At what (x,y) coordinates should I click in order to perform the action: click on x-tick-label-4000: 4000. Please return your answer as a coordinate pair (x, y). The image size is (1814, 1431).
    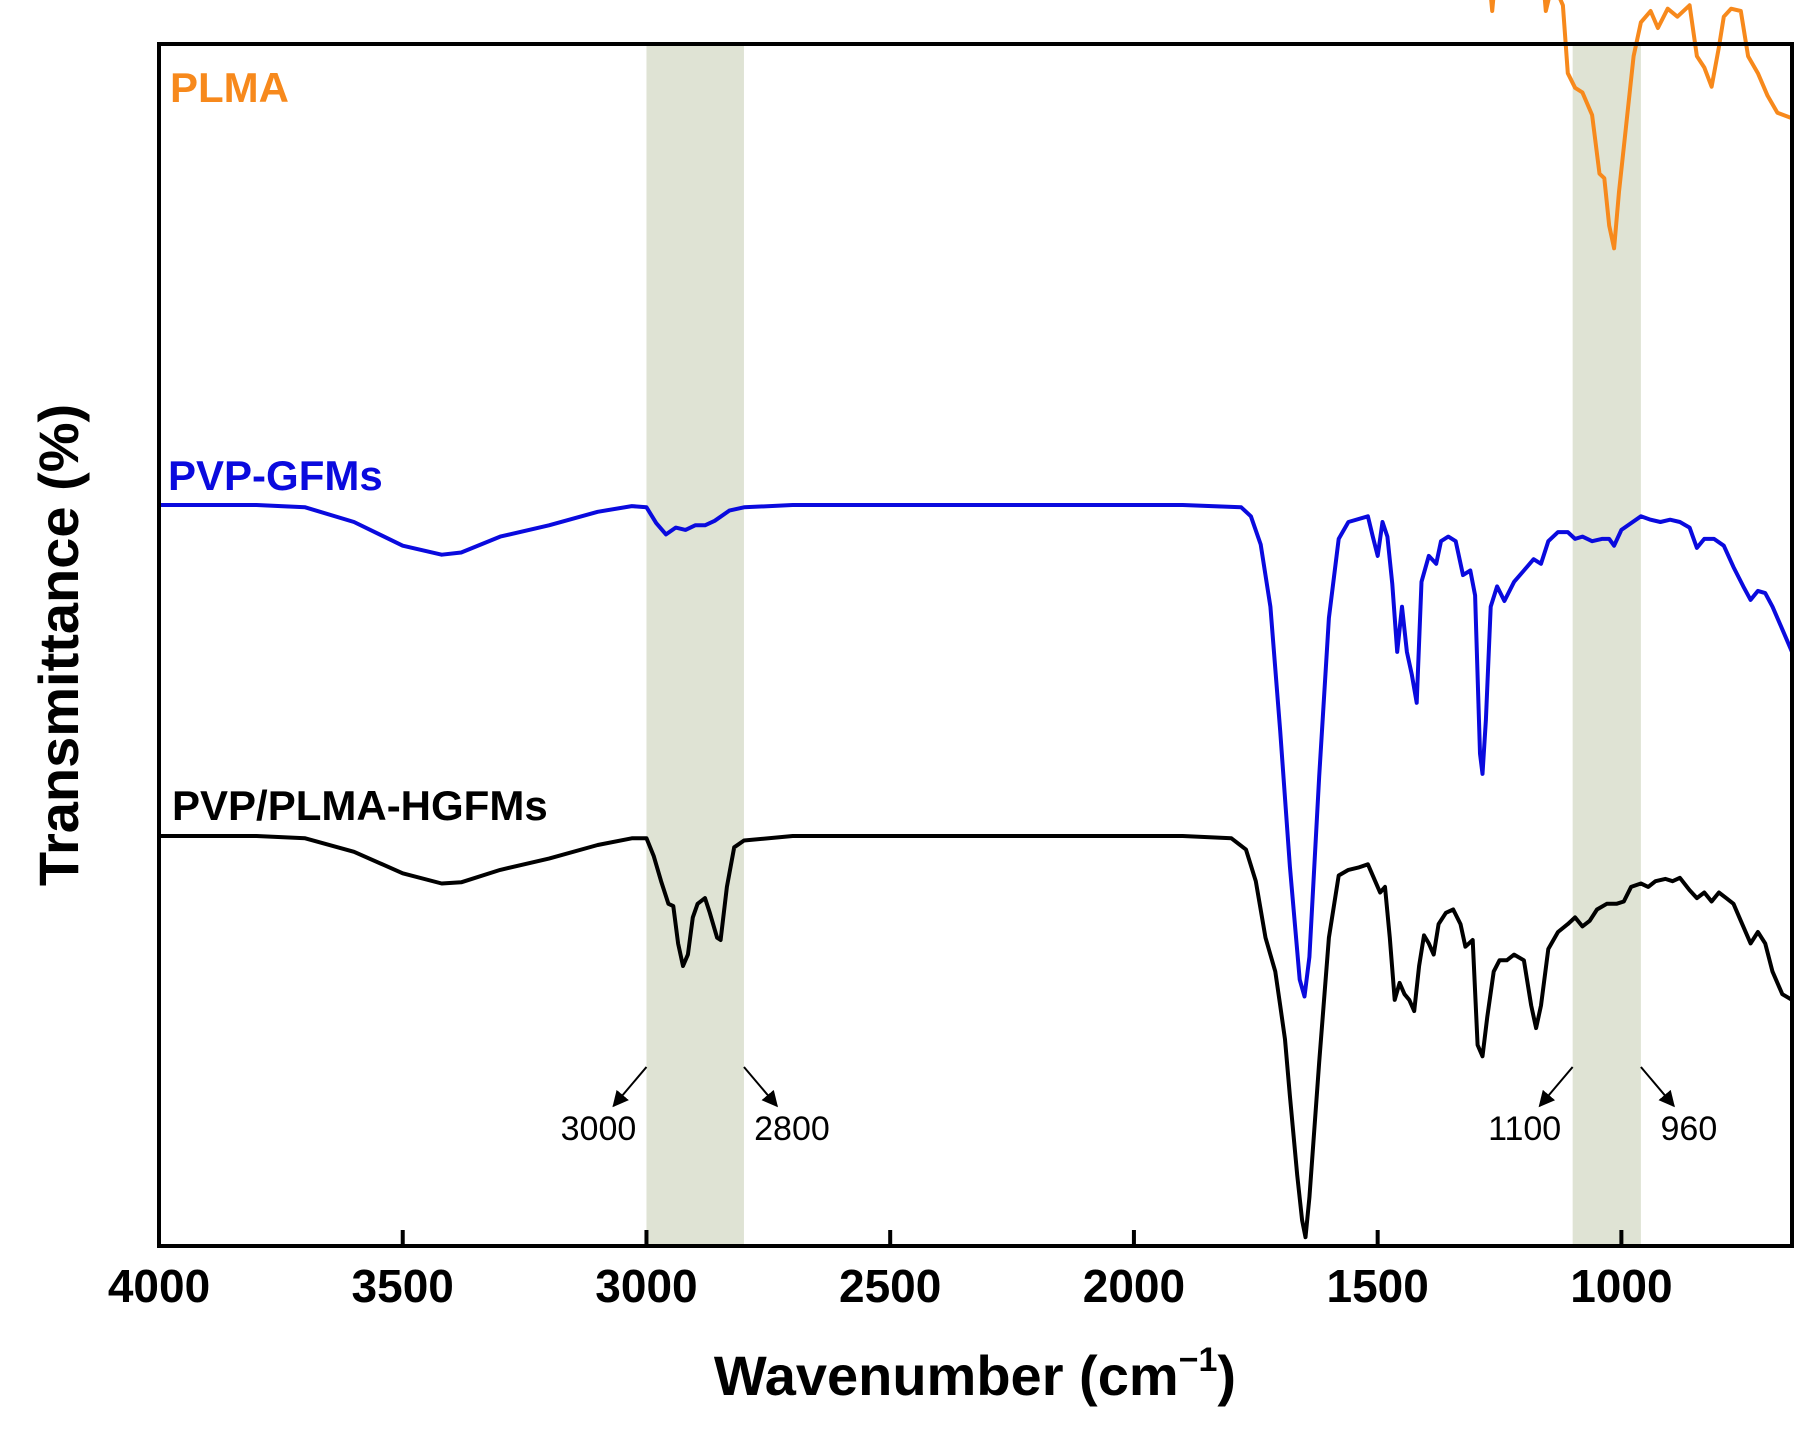
    Looking at the image, I should click on (159, 1286).